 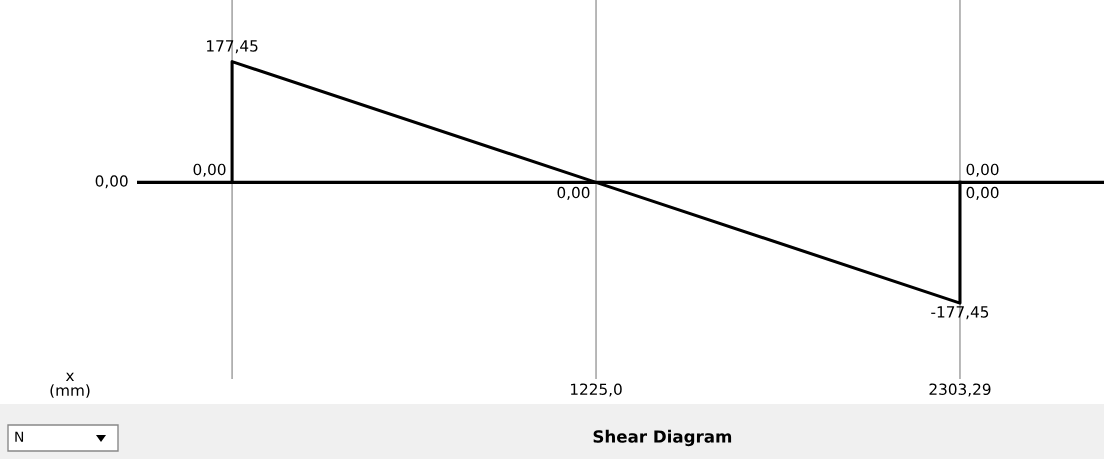 What do you see at coordinates (662, 438) in the screenshot?
I see `text: Shear Diagram` at bounding box center [662, 438].